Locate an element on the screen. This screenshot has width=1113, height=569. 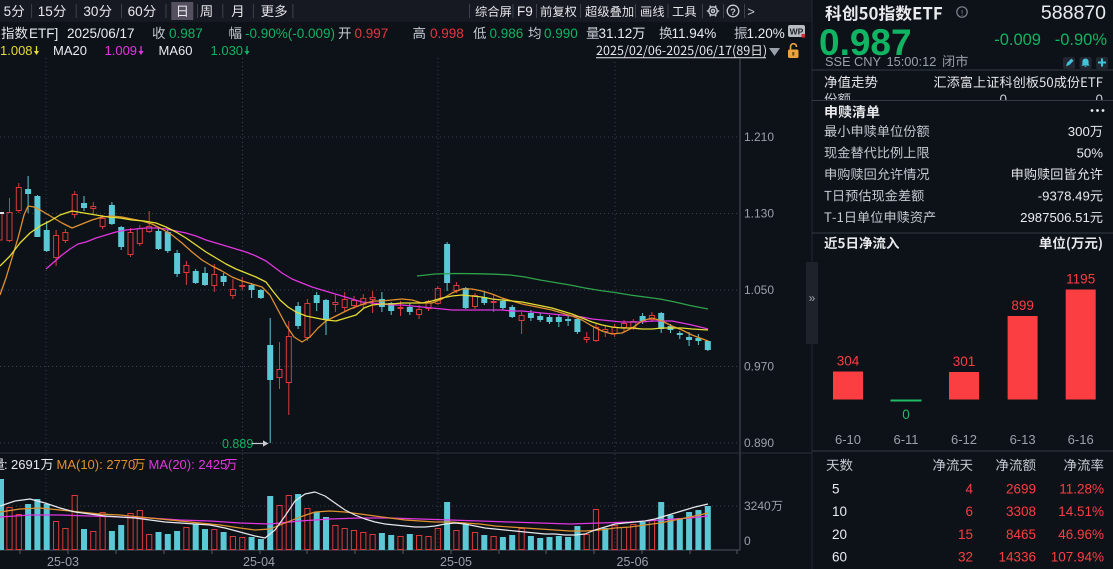
svg-text: 0.986 is located at coordinates (507, 33).